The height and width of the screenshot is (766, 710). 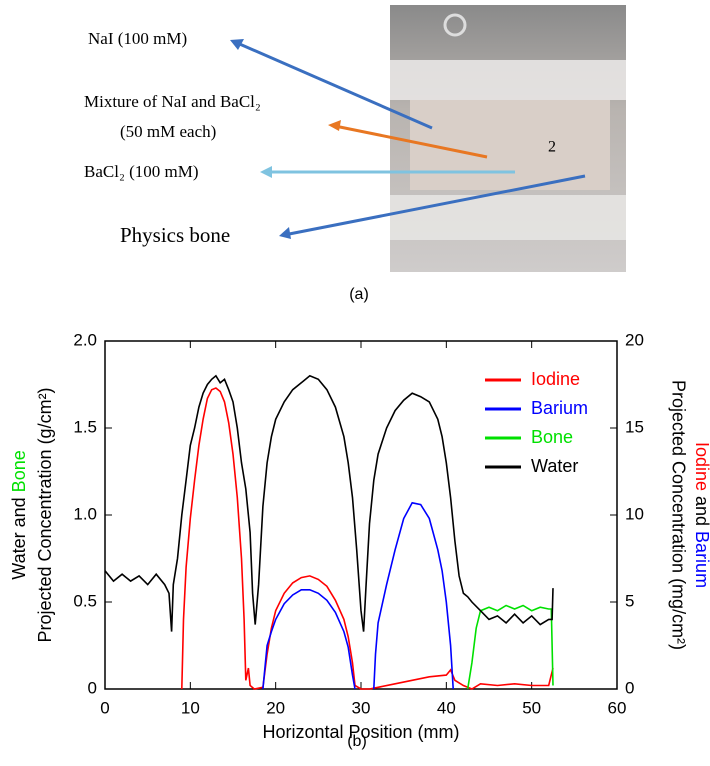 What do you see at coordinates (85, 426) in the screenshot?
I see `y-tick-label: 1.5` at bounding box center [85, 426].